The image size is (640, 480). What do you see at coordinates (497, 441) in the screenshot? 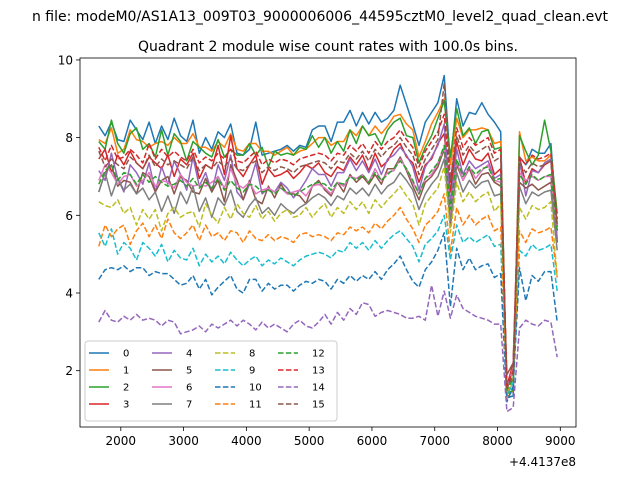
I see `x-tick-label: 8000` at bounding box center [497, 441].